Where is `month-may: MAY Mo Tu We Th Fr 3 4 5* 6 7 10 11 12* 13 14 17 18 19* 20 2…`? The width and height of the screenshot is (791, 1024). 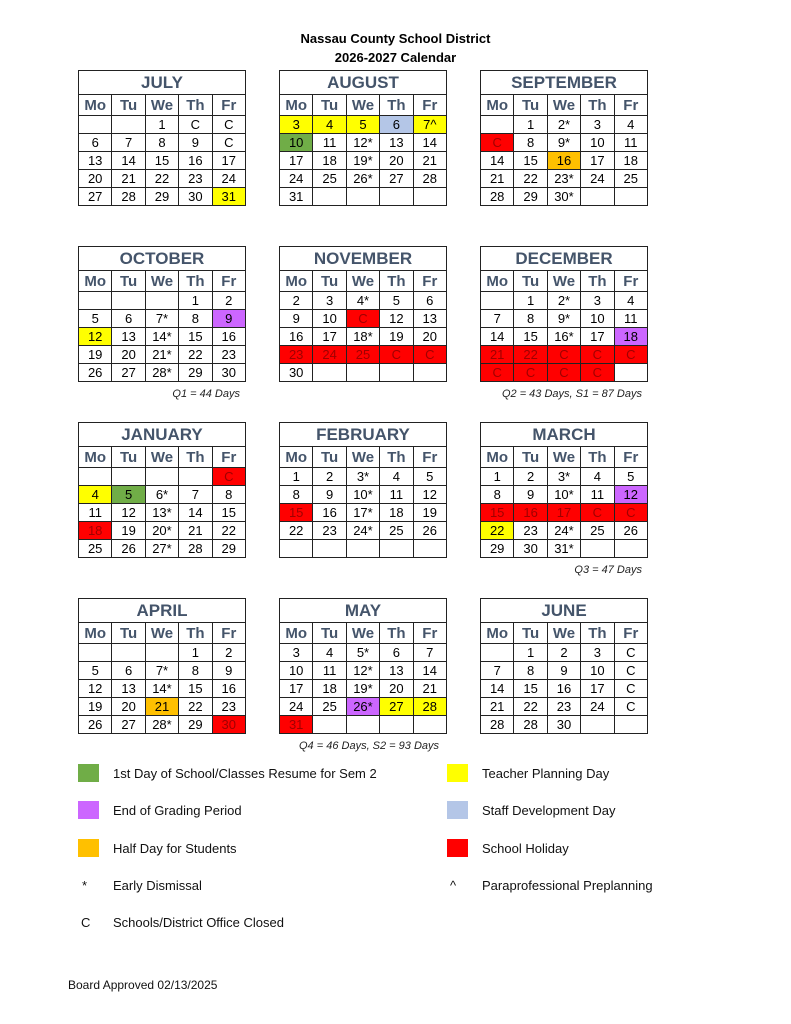 month-may: MAY Mo Tu We Th Fr 3 4 5* 6 7 10 11 12* 13 14 17 18 19* 20 2… is located at coordinates (363, 666).